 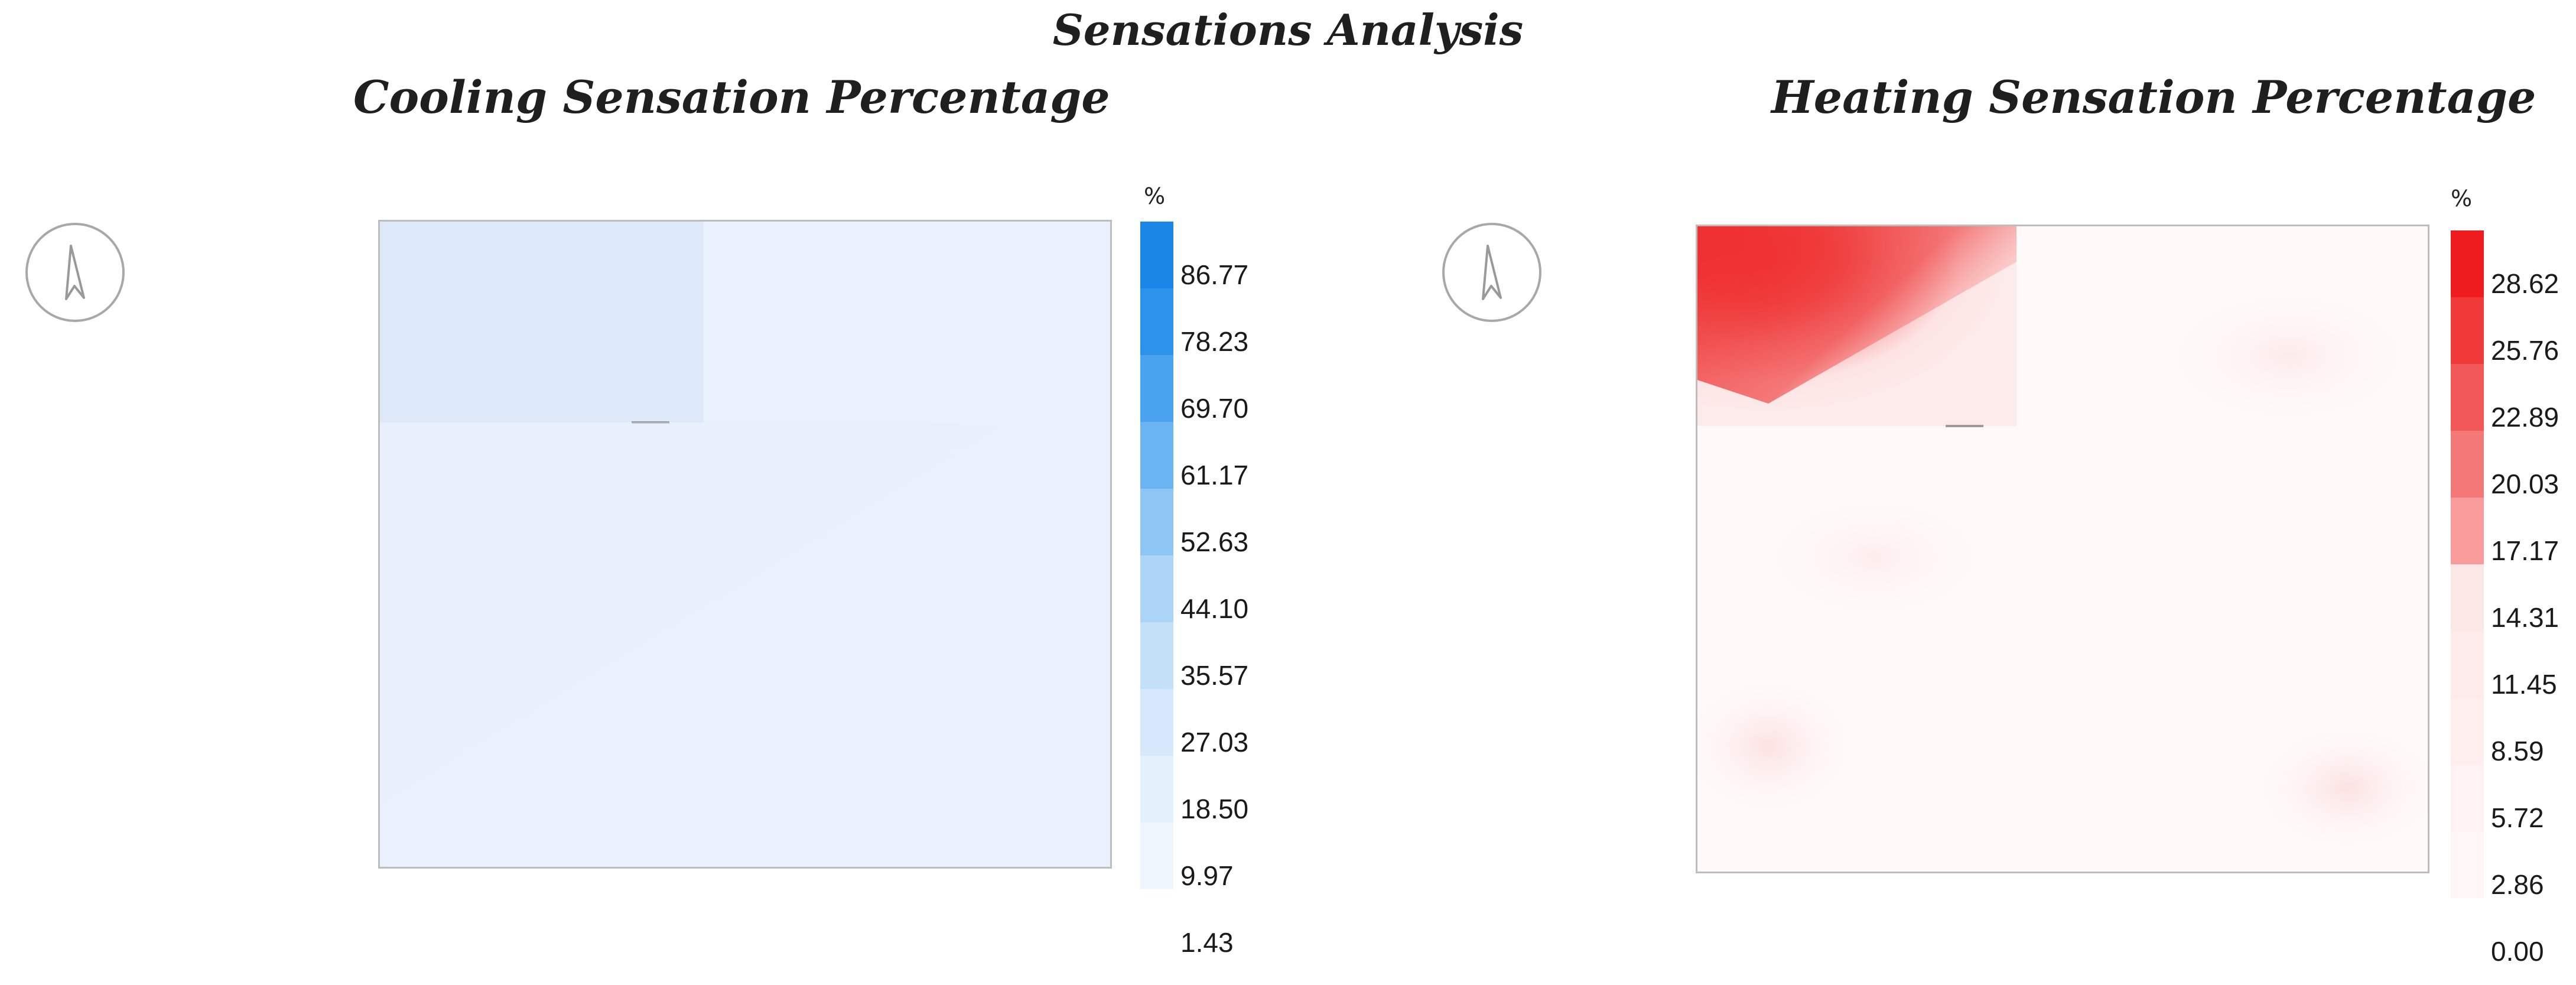 What do you see at coordinates (1288, 30) in the screenshot?
I see `main-title: Sensations Analysis` at bounding box center [1288, 30].